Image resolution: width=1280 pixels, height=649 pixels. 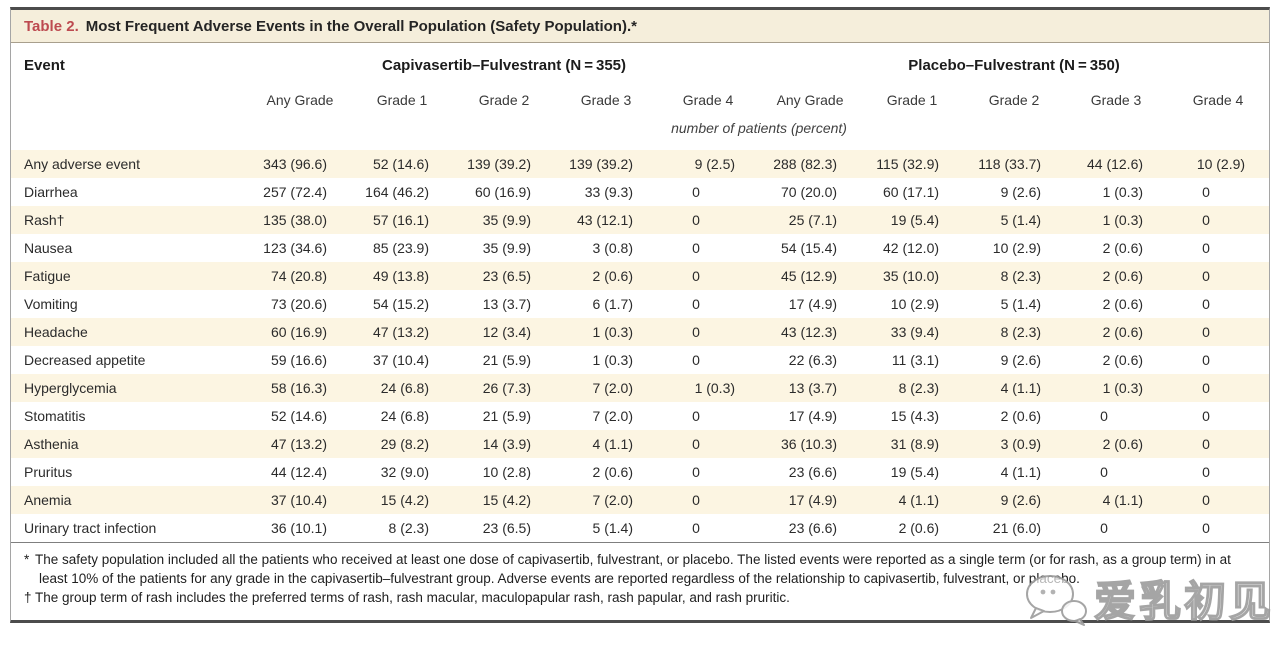 I want to click on value-cell: 70 (20.0), so click(x=809, y=192).